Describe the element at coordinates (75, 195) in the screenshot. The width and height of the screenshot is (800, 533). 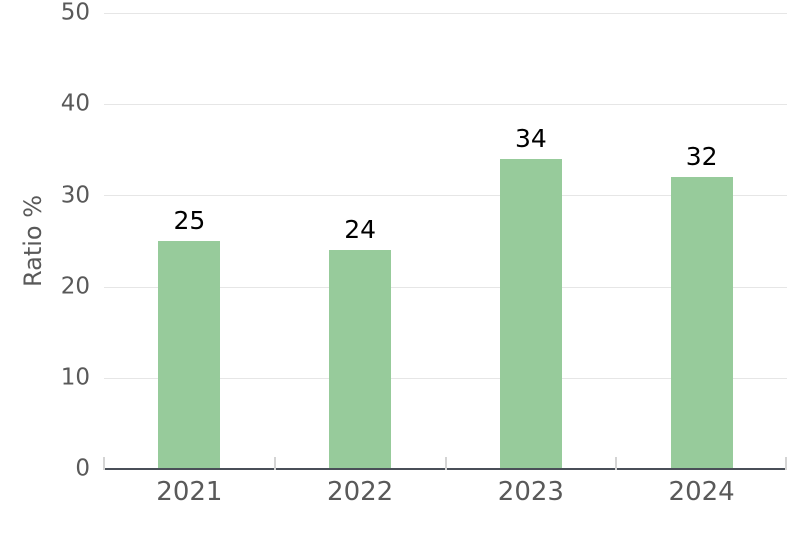
I see `y-tick-label-30: 30` at that location.